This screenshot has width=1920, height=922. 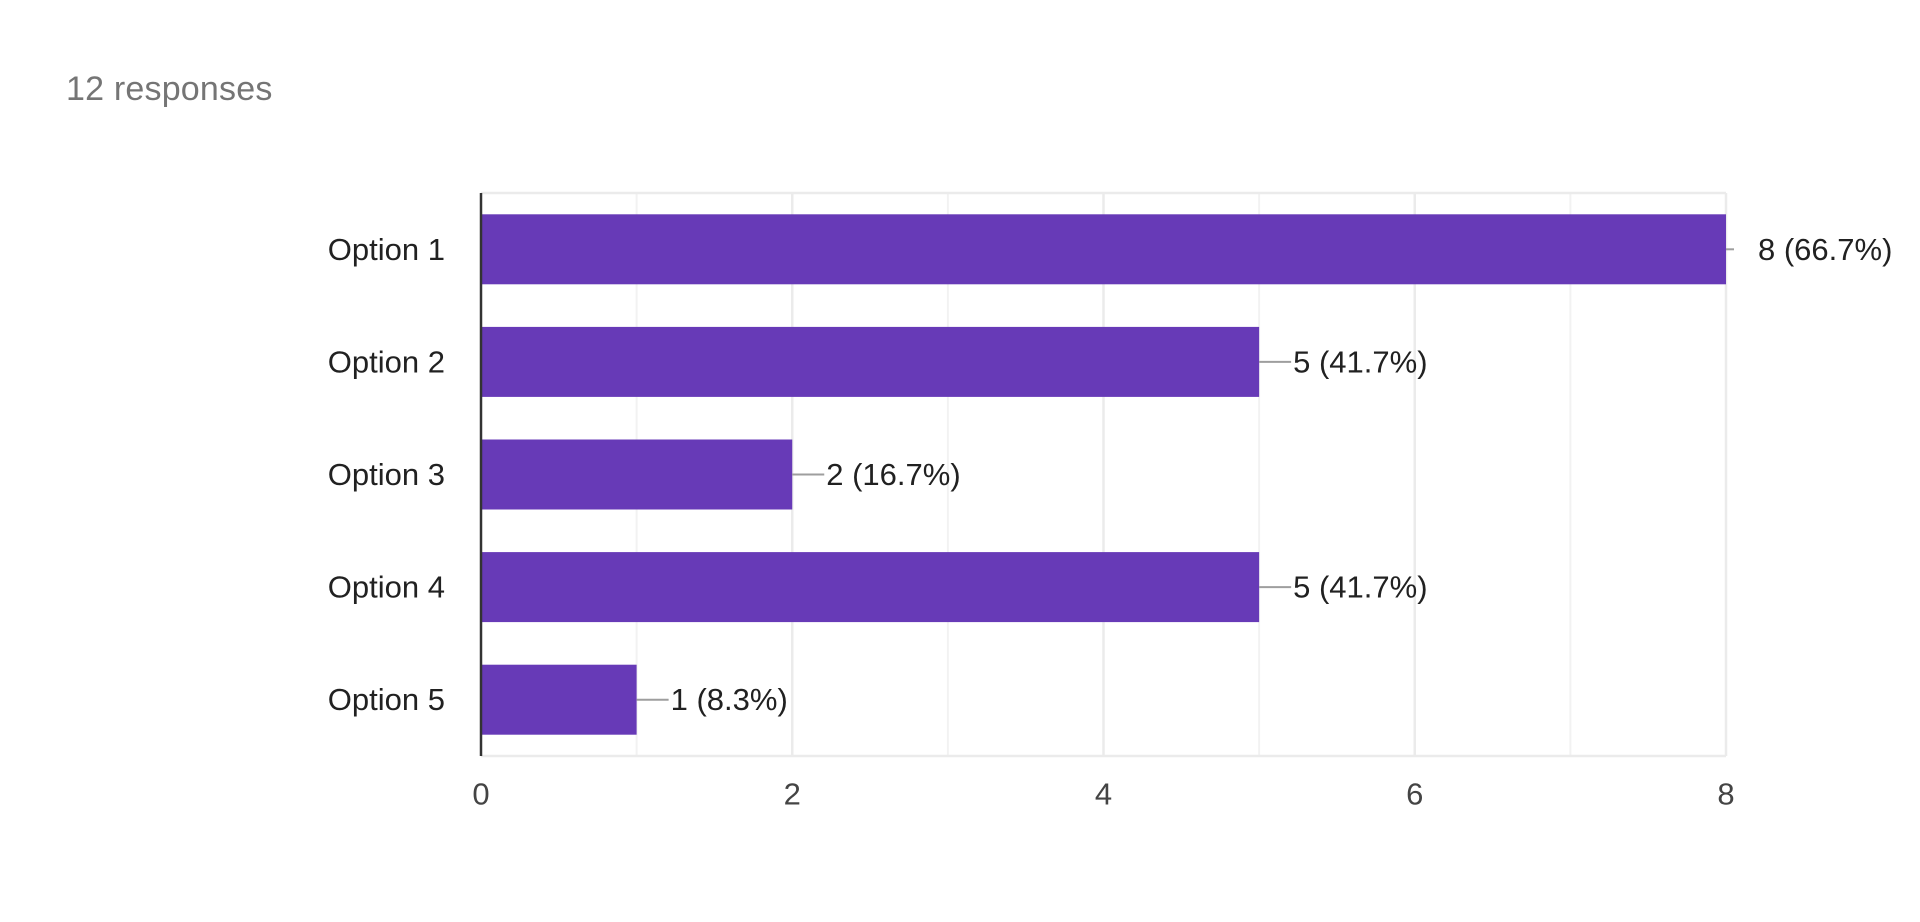 What do you see at coordinates (1360, 587) in the screenshot?
I see `data-label-4: 5 (41.7%)` at bounding box center [1360, 587].